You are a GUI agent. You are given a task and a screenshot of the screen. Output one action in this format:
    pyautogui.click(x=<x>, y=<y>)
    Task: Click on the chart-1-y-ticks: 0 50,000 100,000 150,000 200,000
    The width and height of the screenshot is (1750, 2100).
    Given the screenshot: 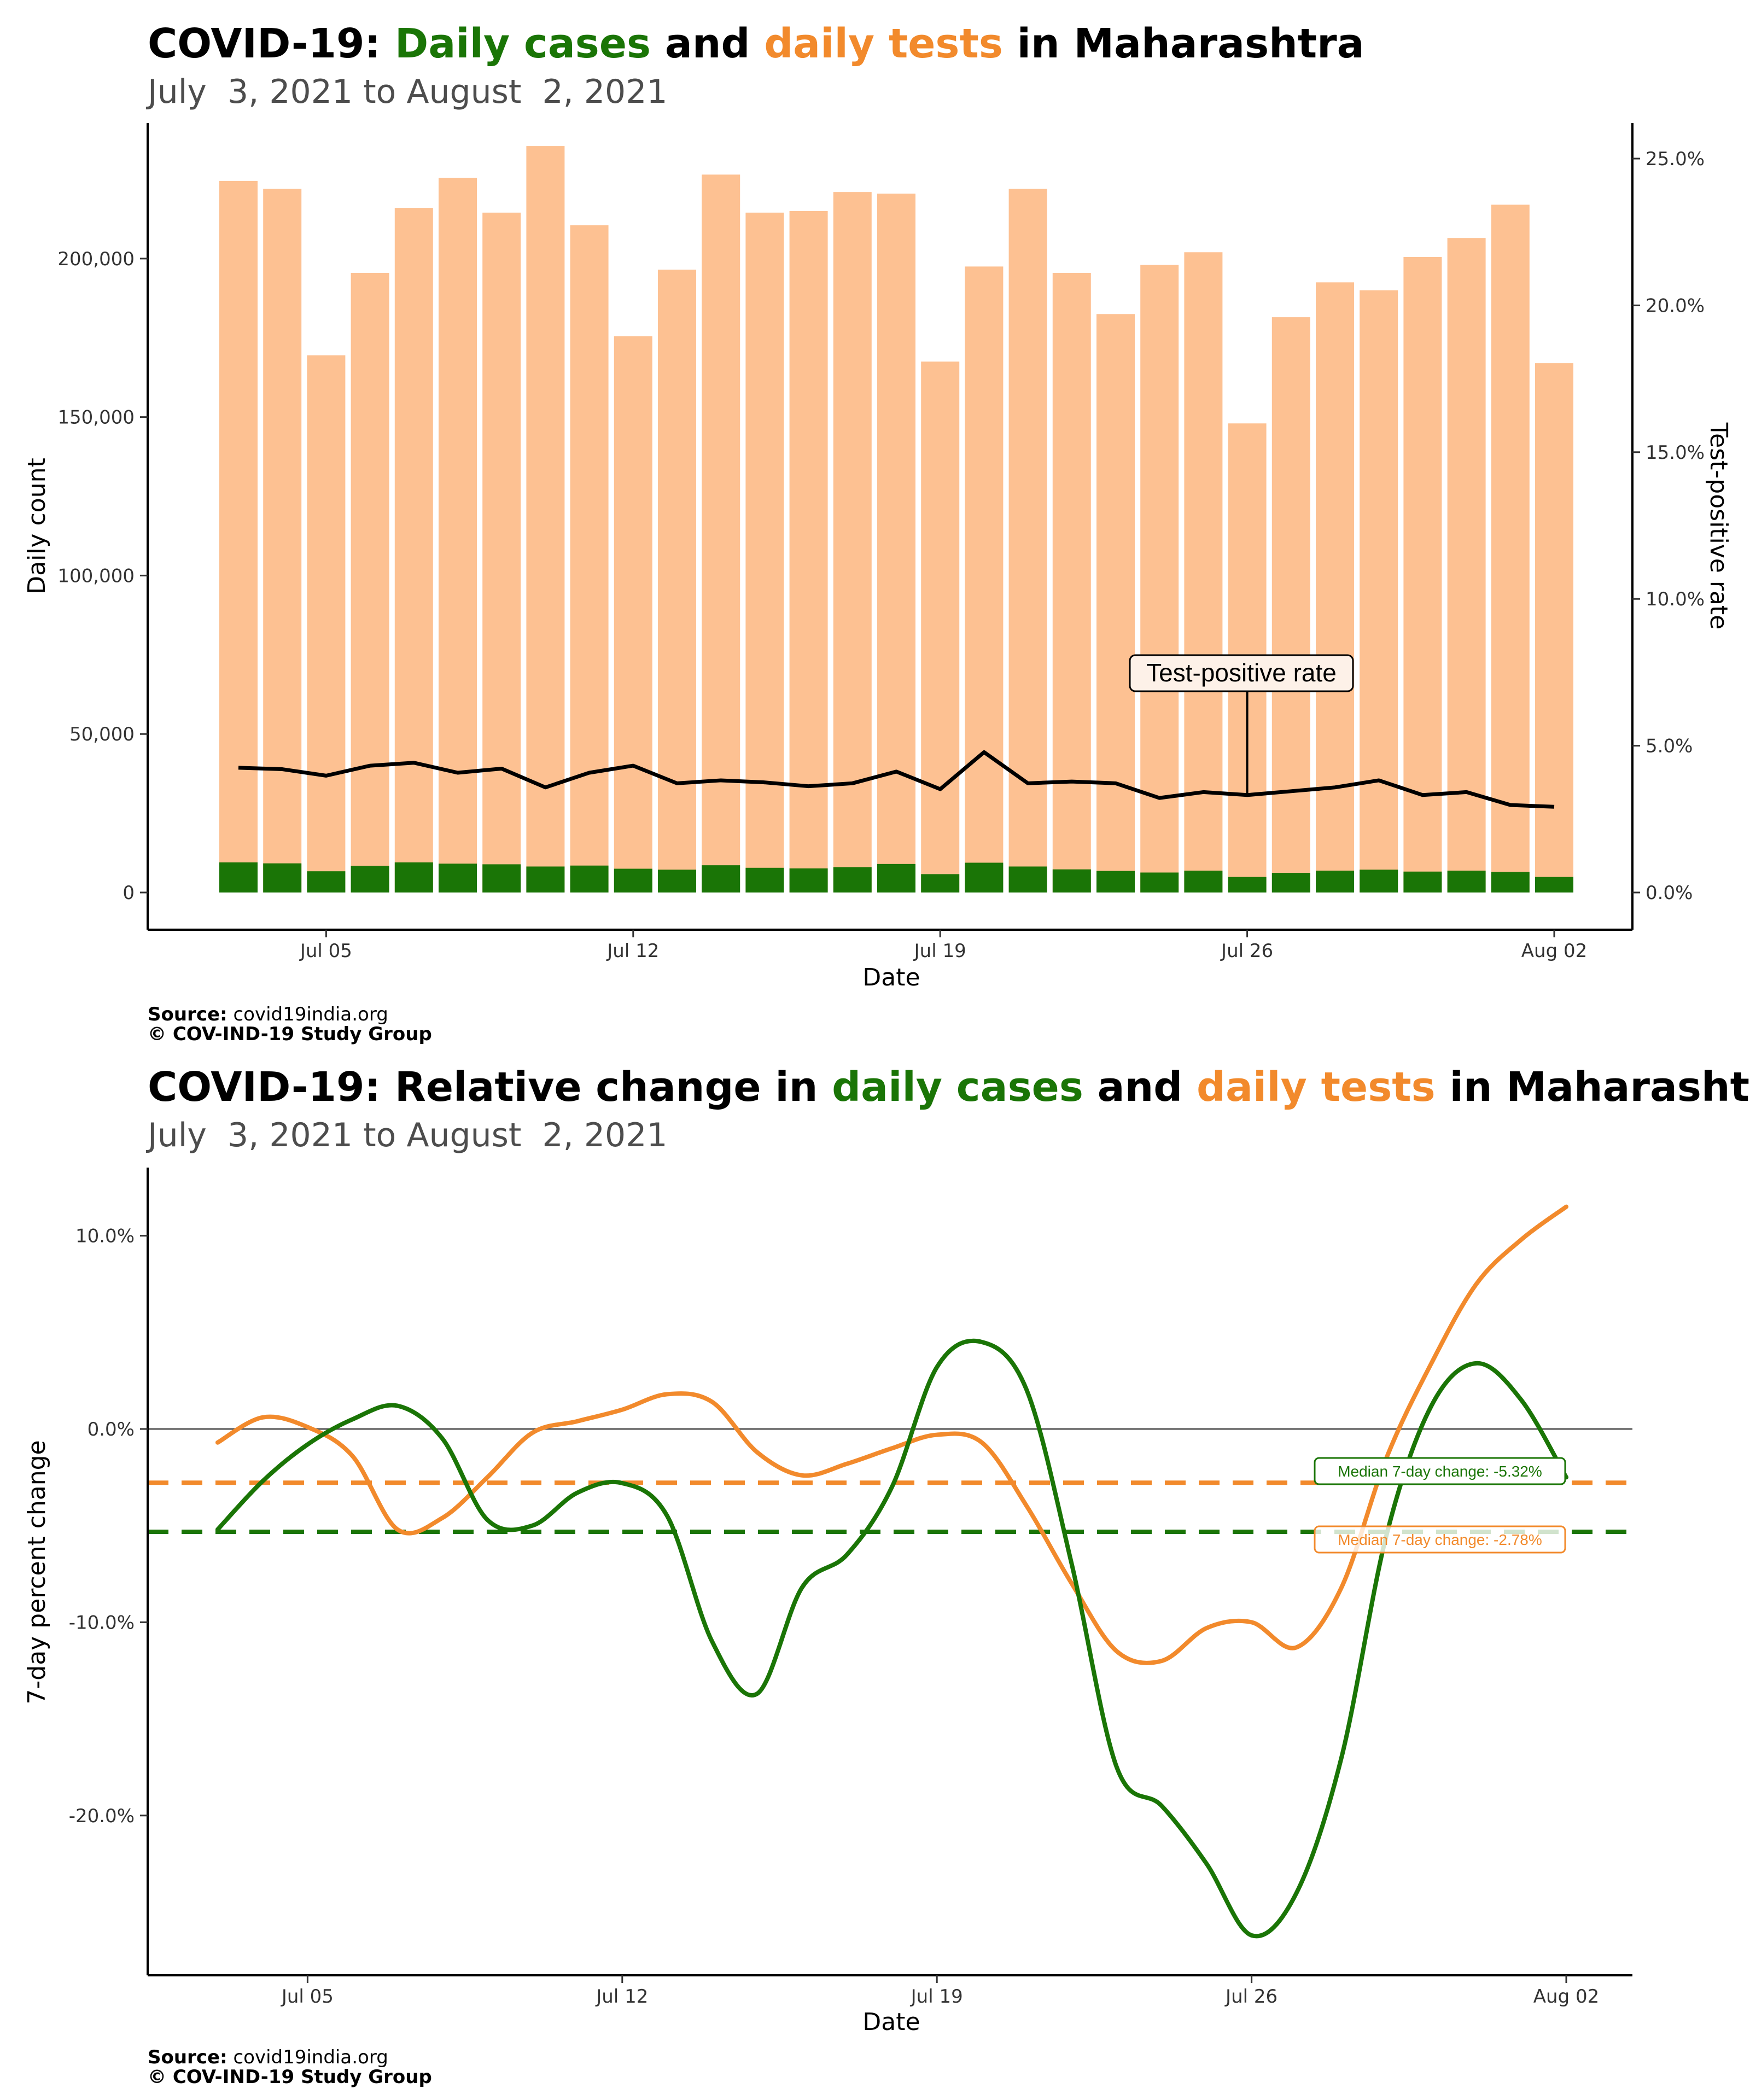 What is the action you would take?
    pyautogui.click(x=102, y=576)
    